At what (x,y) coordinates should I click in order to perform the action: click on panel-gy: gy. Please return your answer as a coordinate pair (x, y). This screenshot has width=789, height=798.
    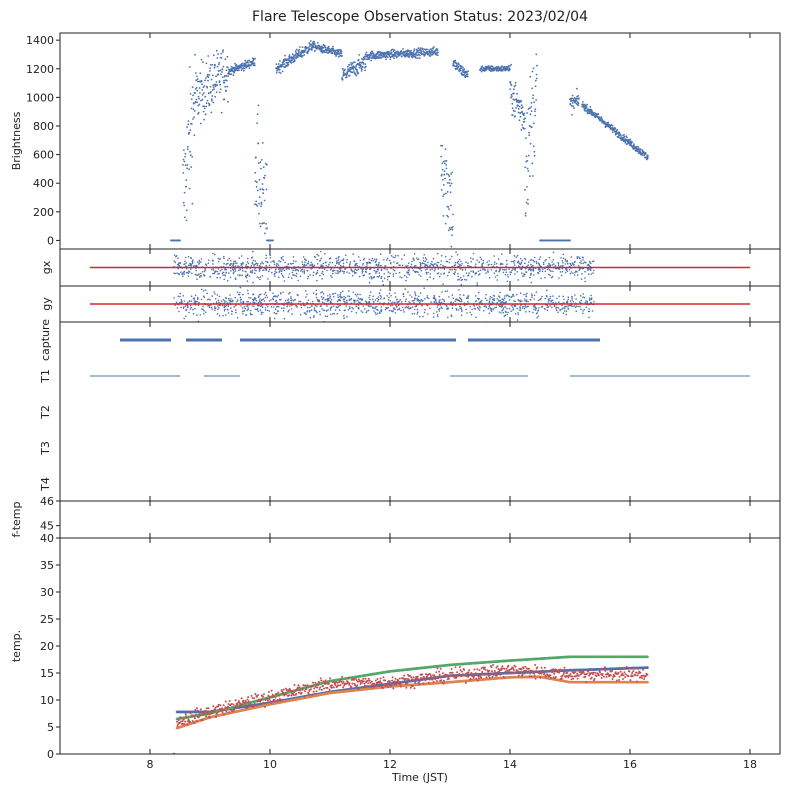
    Looking at the image, I should click on (410, 304).